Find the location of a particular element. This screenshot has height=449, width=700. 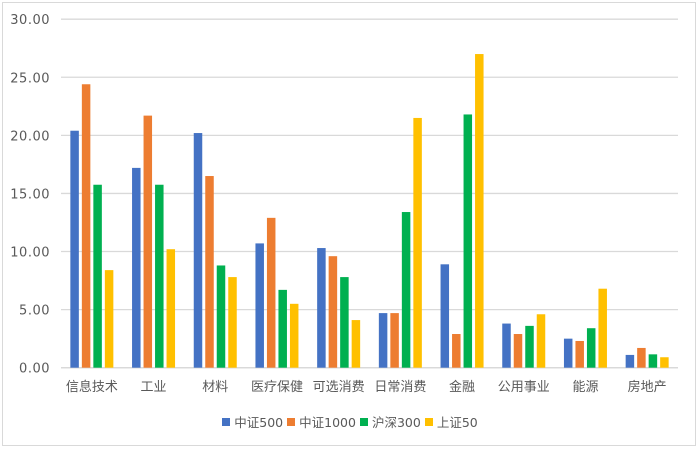

legend-item: 中证500 is located at coordinates (252, 421).